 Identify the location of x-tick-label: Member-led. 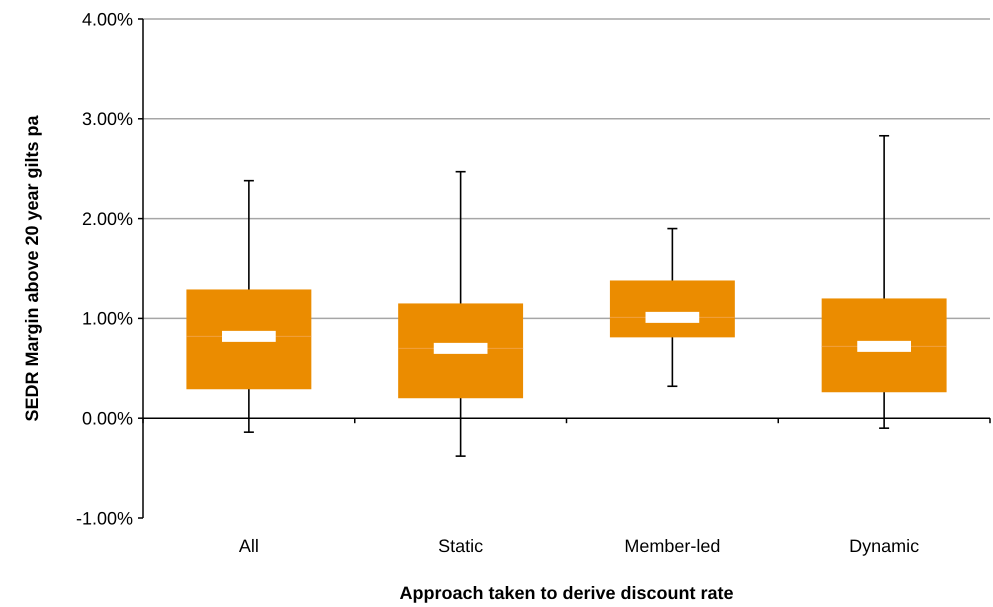
(672, 546).